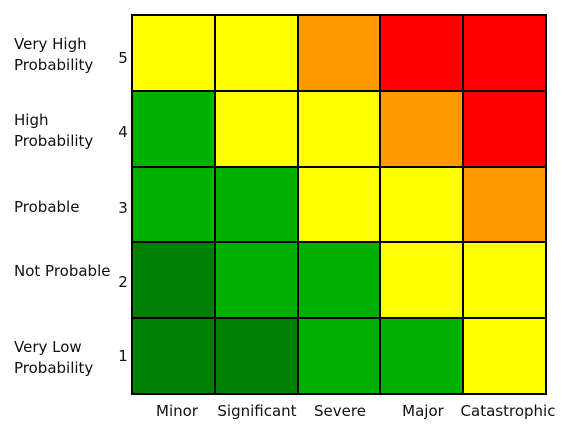 Image resolution: width=562 pixels, height=431 pixels. What do you see at coordinates (173, 204) in the screenshot?
I see `cell-p3-minor` at bounding box center [173, 204].